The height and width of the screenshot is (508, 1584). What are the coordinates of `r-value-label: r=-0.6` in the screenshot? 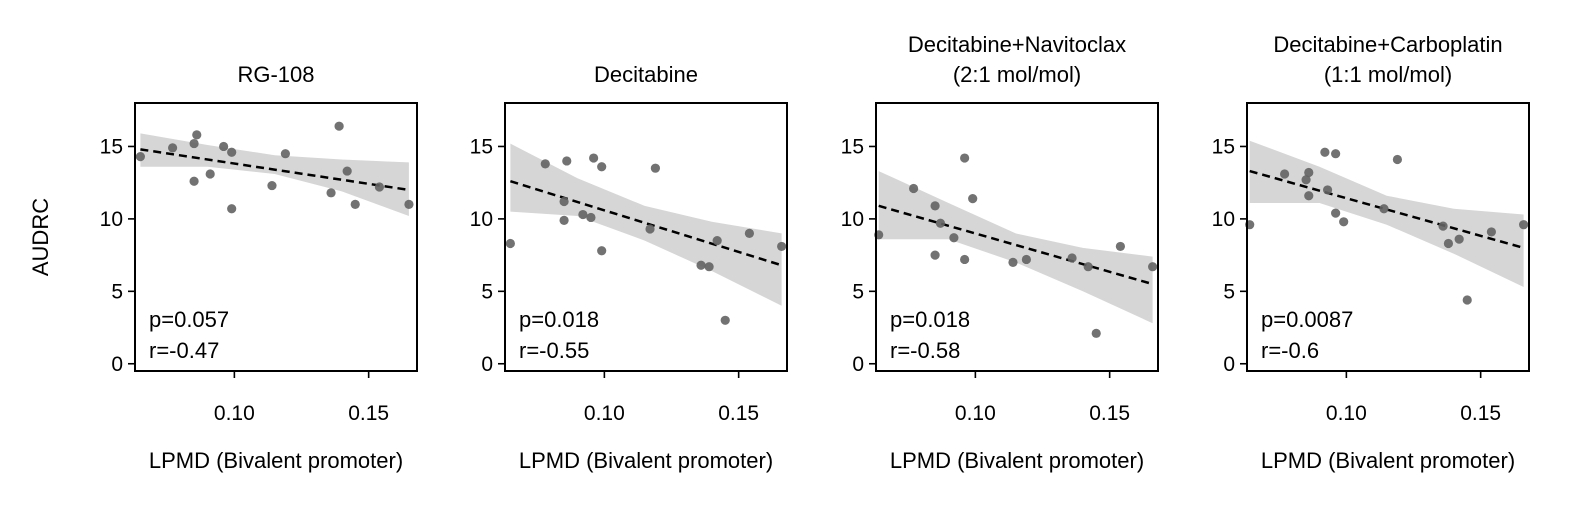 It's located at (1290, 350).